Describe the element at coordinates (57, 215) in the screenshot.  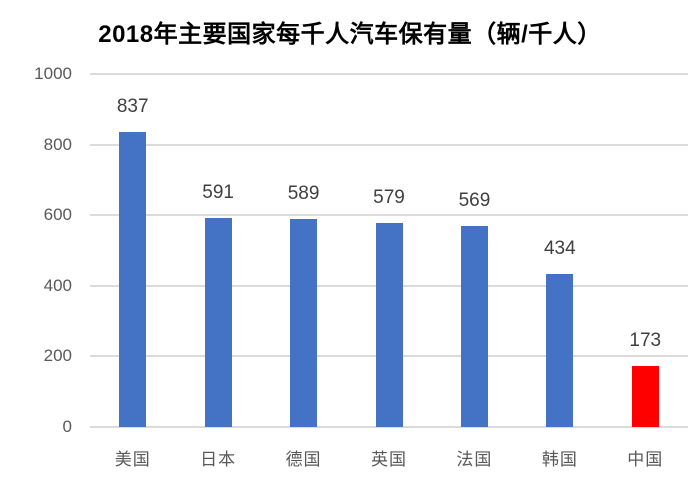
I see `y-tick-label: 600` at that location.